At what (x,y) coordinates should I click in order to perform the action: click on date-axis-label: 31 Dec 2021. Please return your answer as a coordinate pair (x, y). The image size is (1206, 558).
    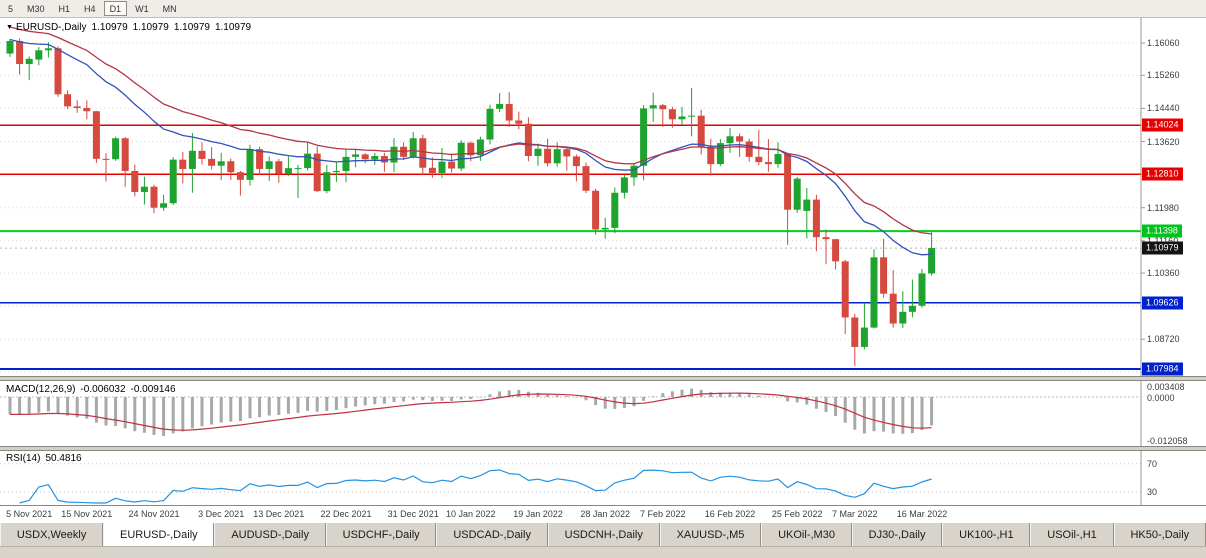
    Looking at the image, I should click on (413, 514).